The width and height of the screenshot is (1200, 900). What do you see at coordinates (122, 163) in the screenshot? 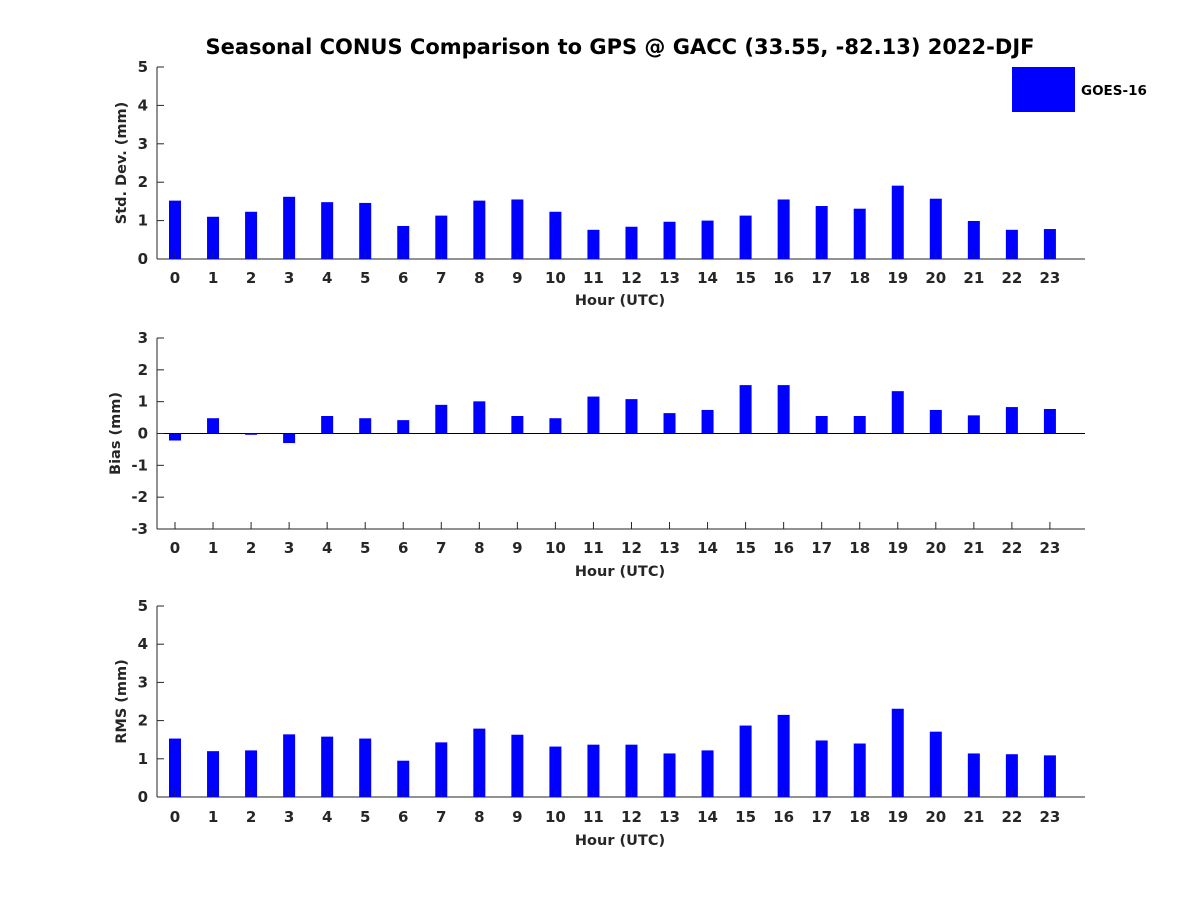
I see `y-axis-label: Std. Dev. (mm)` at bounding box center [122, 163].